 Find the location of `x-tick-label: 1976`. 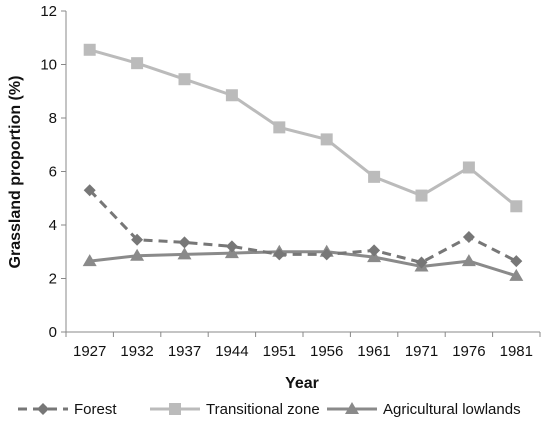

x-tick-label: 1976 is located at coordinates (468, 351).